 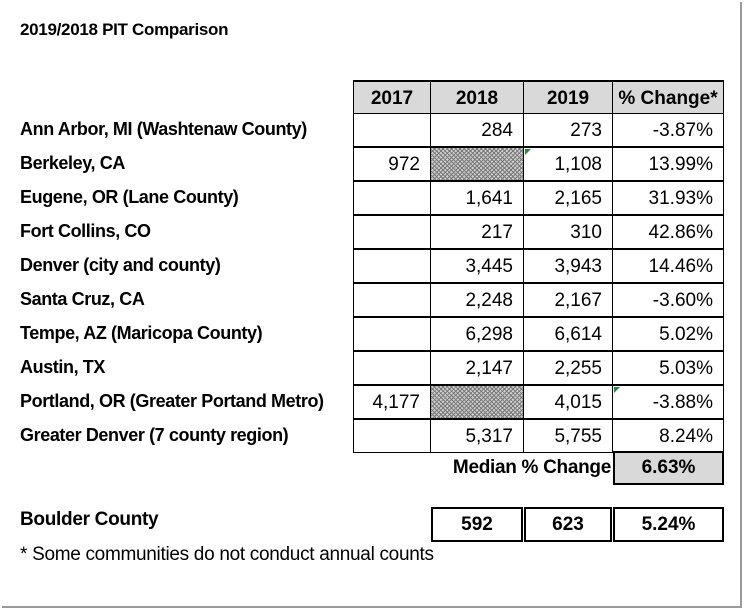 What do you see at coordinates (668, 97) in the screenshot?
I see `column-header: % Change*` at bounding box center [668, 97].